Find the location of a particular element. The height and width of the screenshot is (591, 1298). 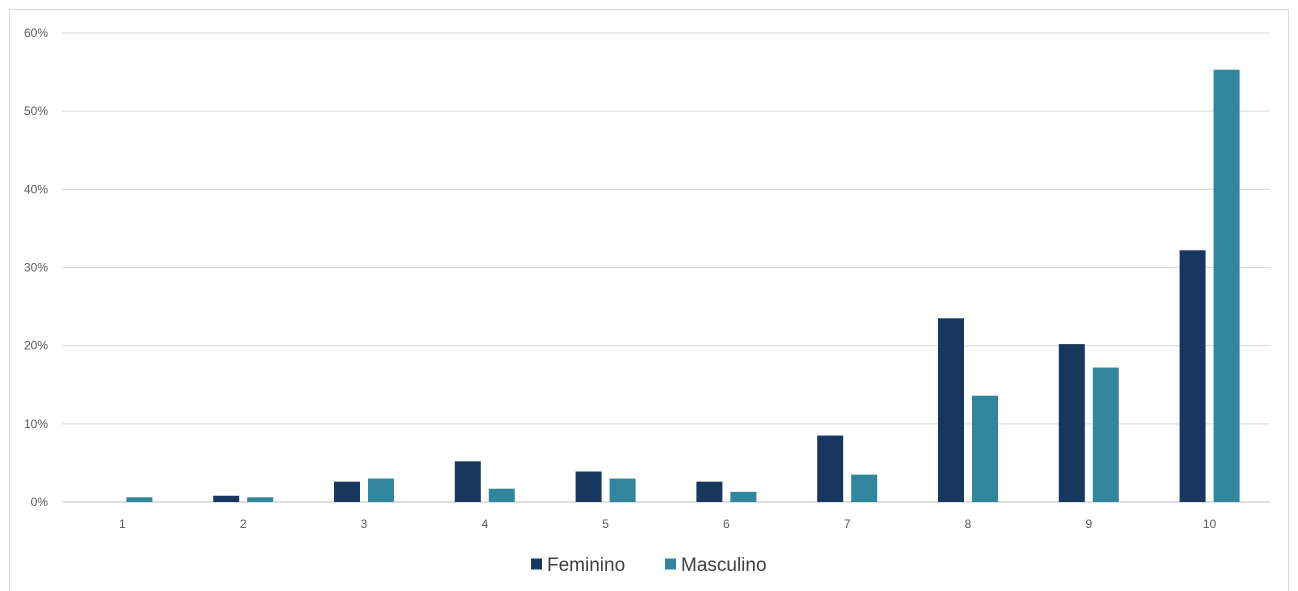

x-tick-label: 4 is located at coordinates (484, 524).